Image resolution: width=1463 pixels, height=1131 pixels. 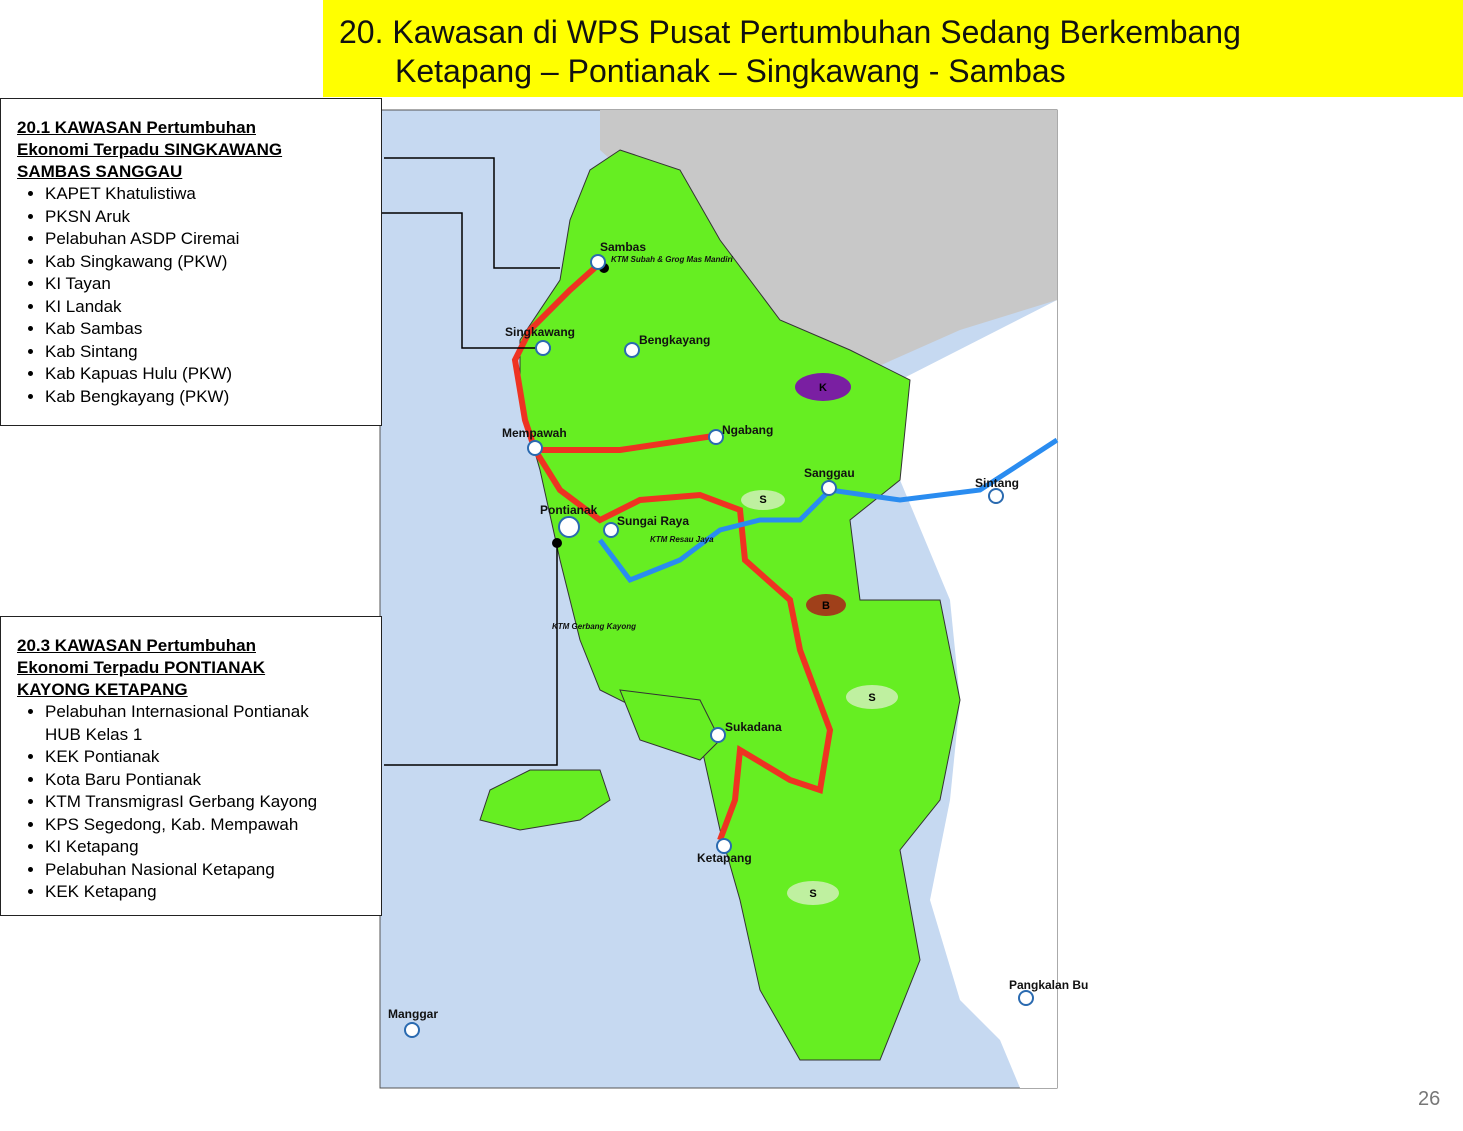 I want to click on bullet-item: KI Tayan, so click(x=195, y=284).